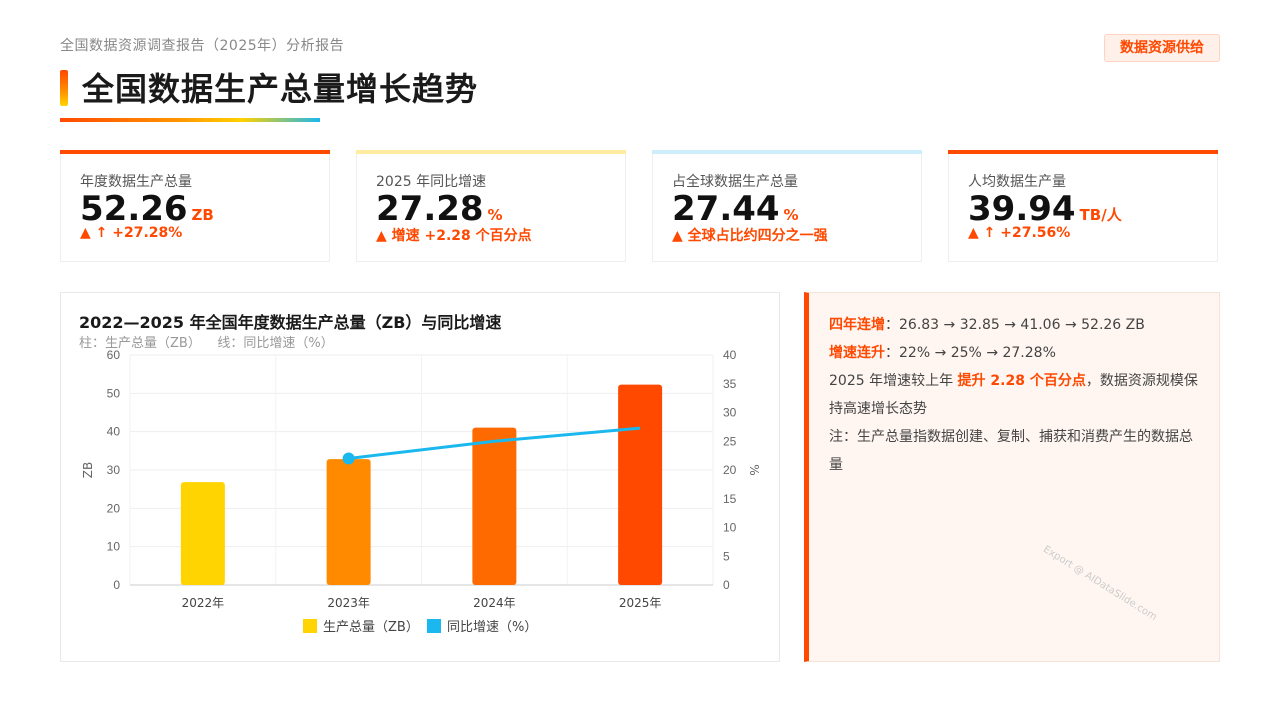  I want to click on report-subtitle: 全国数据资源调查报告（2025年）分析报告, so click(202, 46).